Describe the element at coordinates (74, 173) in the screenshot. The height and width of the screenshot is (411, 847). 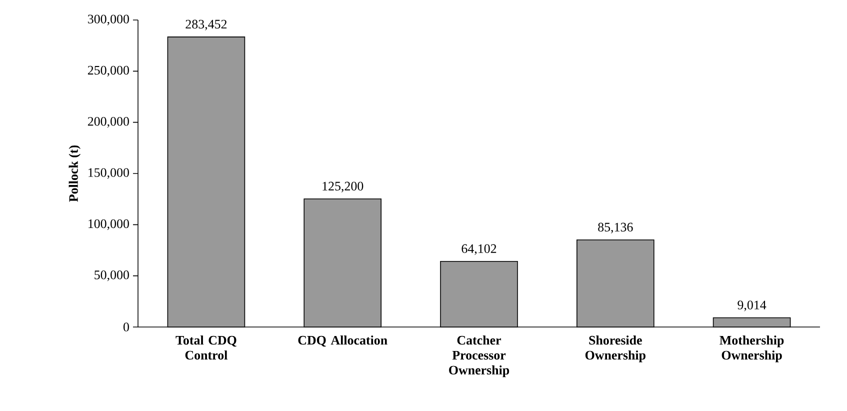
I see `y-axis-title: Pollock (t)` at that location.